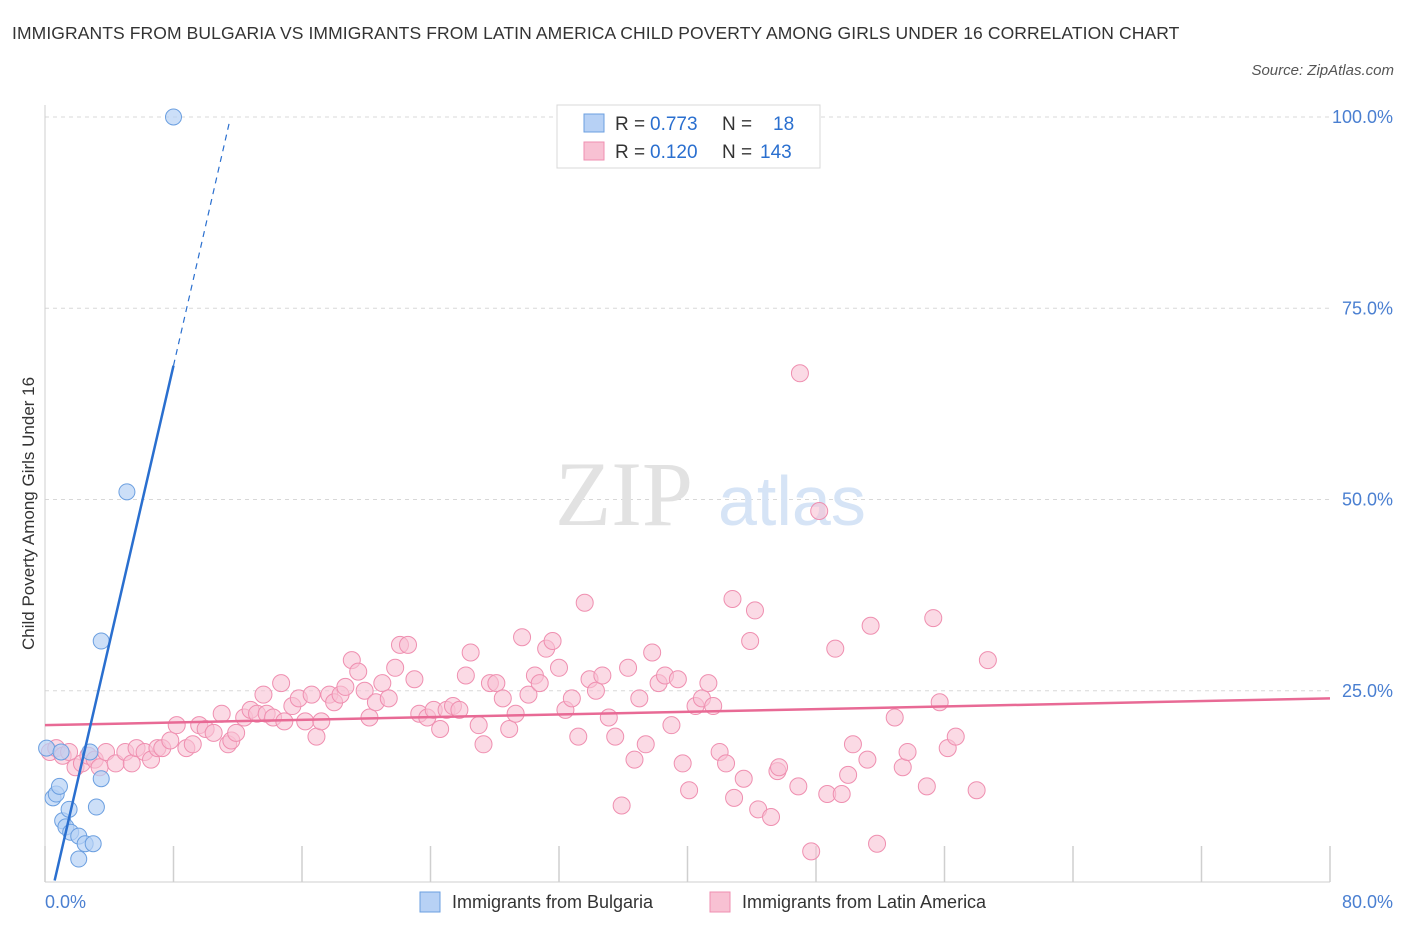  Describe the element at coordinates (776, 152) in the screenshot. I see `stats-n-value-latin-america: 143` at that location.